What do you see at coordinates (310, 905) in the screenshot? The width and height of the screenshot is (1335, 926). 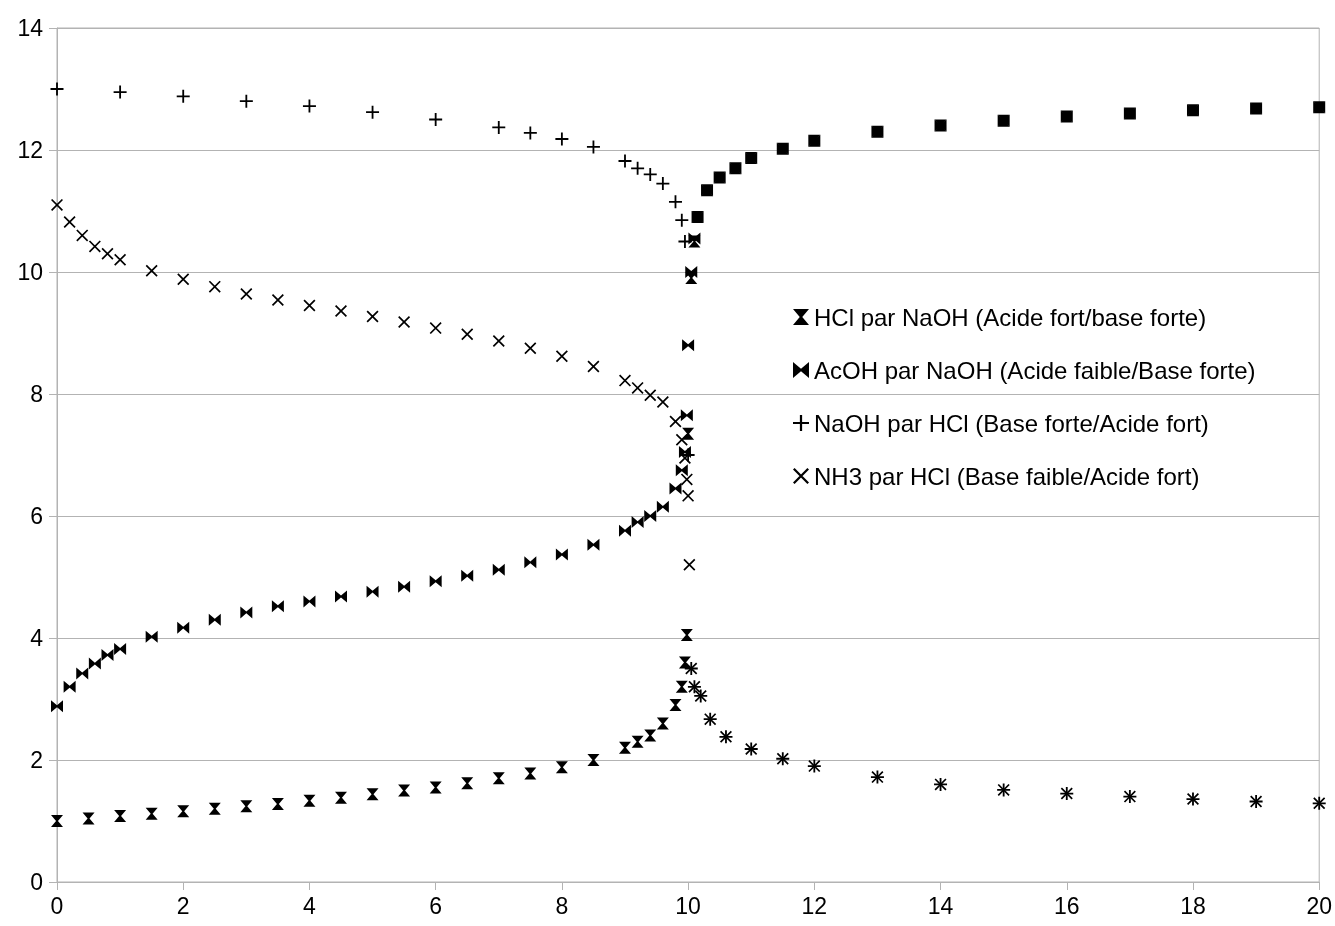 I see `x-tick-label: 4` at bounding box center [310, 905].